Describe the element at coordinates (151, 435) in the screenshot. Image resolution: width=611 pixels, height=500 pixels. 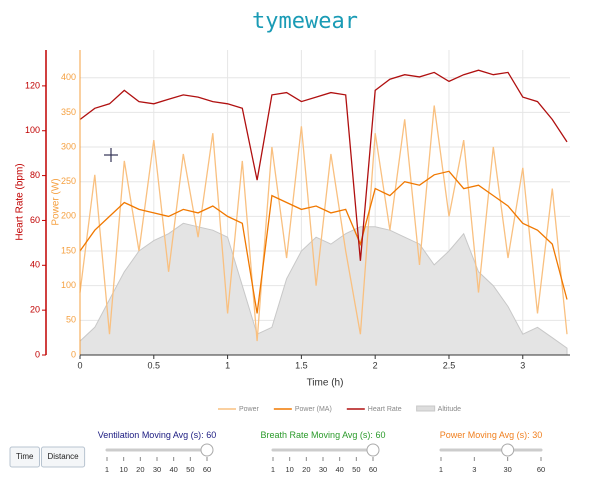
I see `slider-label-text: Ventilation Moving Avg (s):` at that location.